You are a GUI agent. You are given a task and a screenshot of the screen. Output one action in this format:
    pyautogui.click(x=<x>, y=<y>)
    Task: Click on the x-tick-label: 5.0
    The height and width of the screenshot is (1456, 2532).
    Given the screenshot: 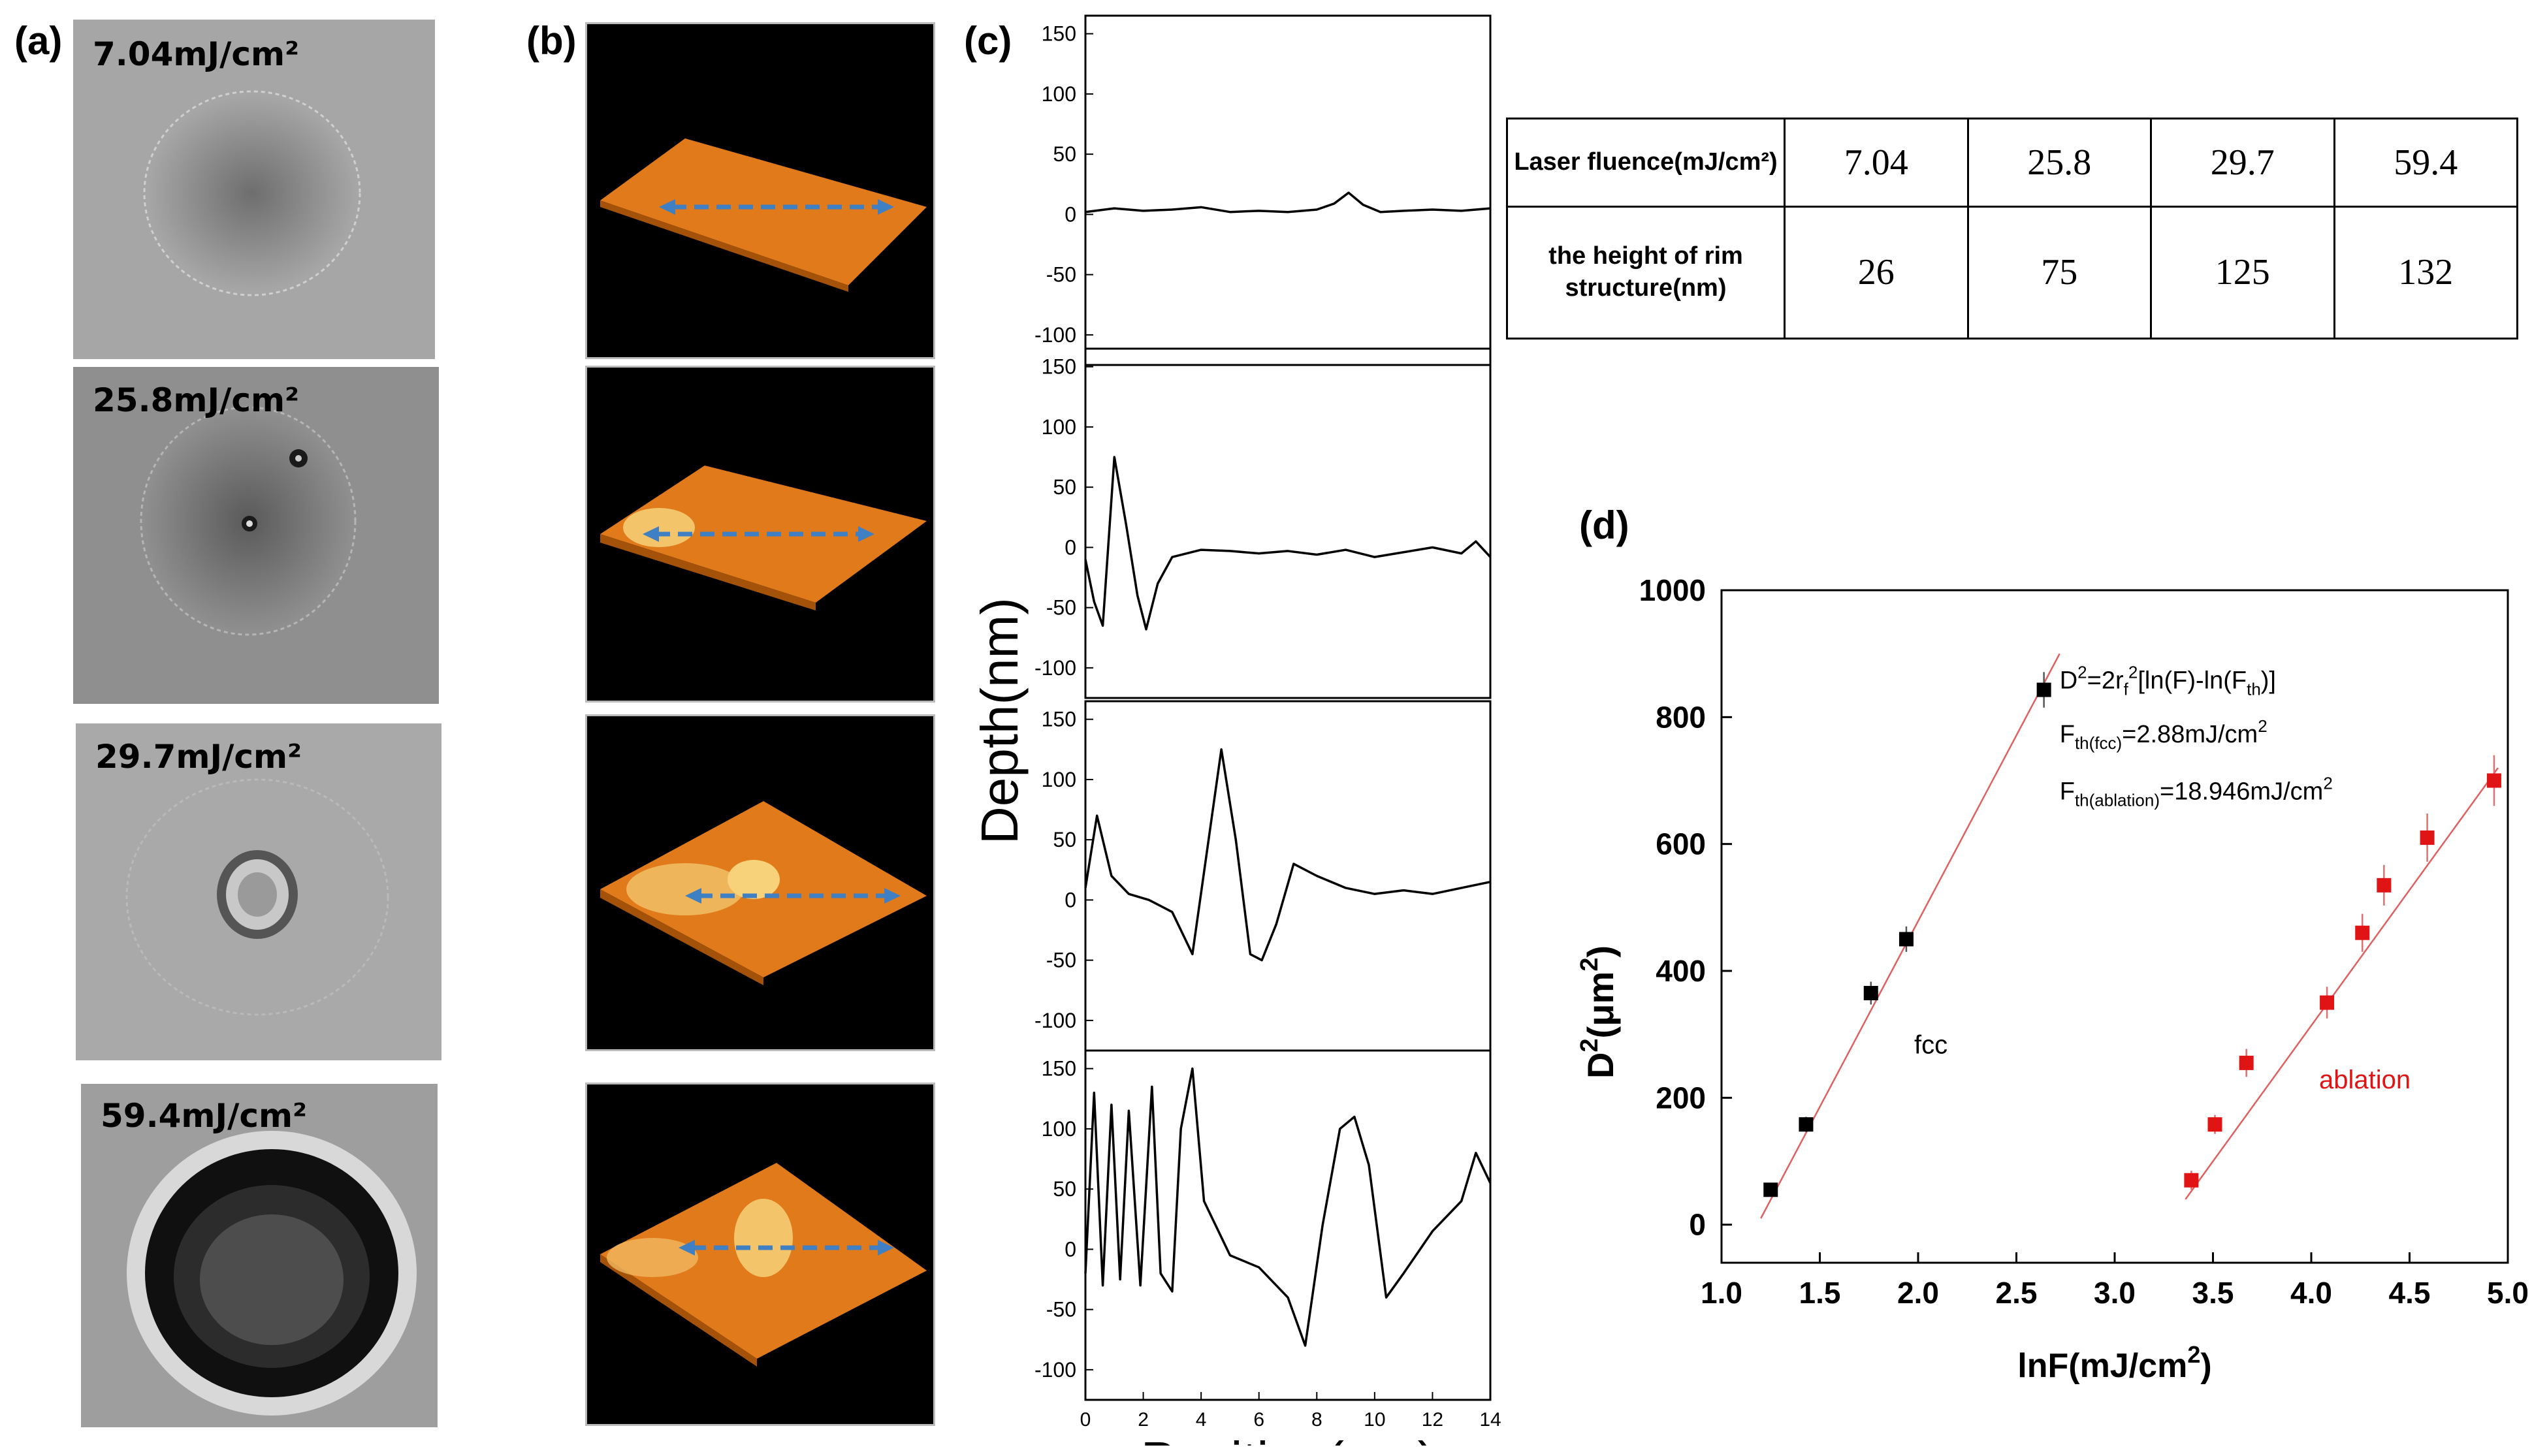 What is the action you would take?
    pyautogui.click(x=2507, y=1293)
    